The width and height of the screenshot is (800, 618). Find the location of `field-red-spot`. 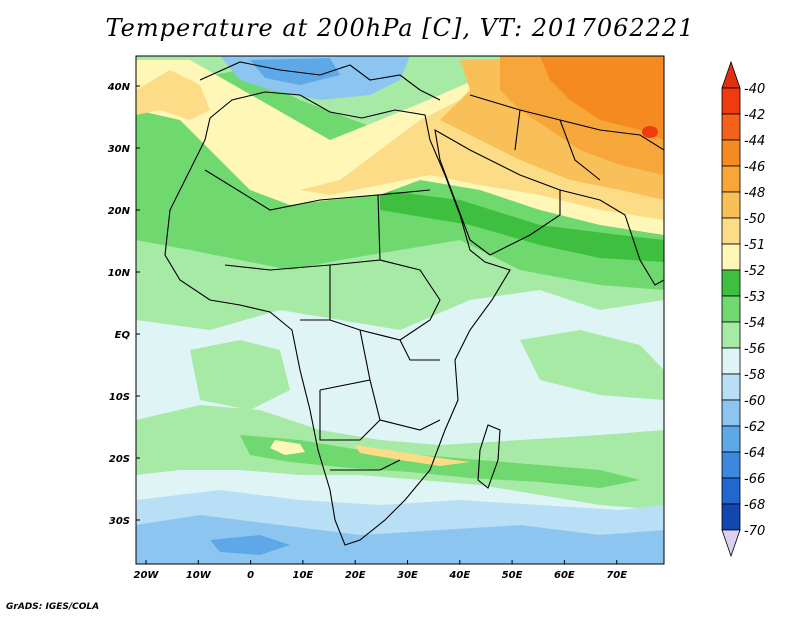

field-red-spot is located at coordinates (650, 132).